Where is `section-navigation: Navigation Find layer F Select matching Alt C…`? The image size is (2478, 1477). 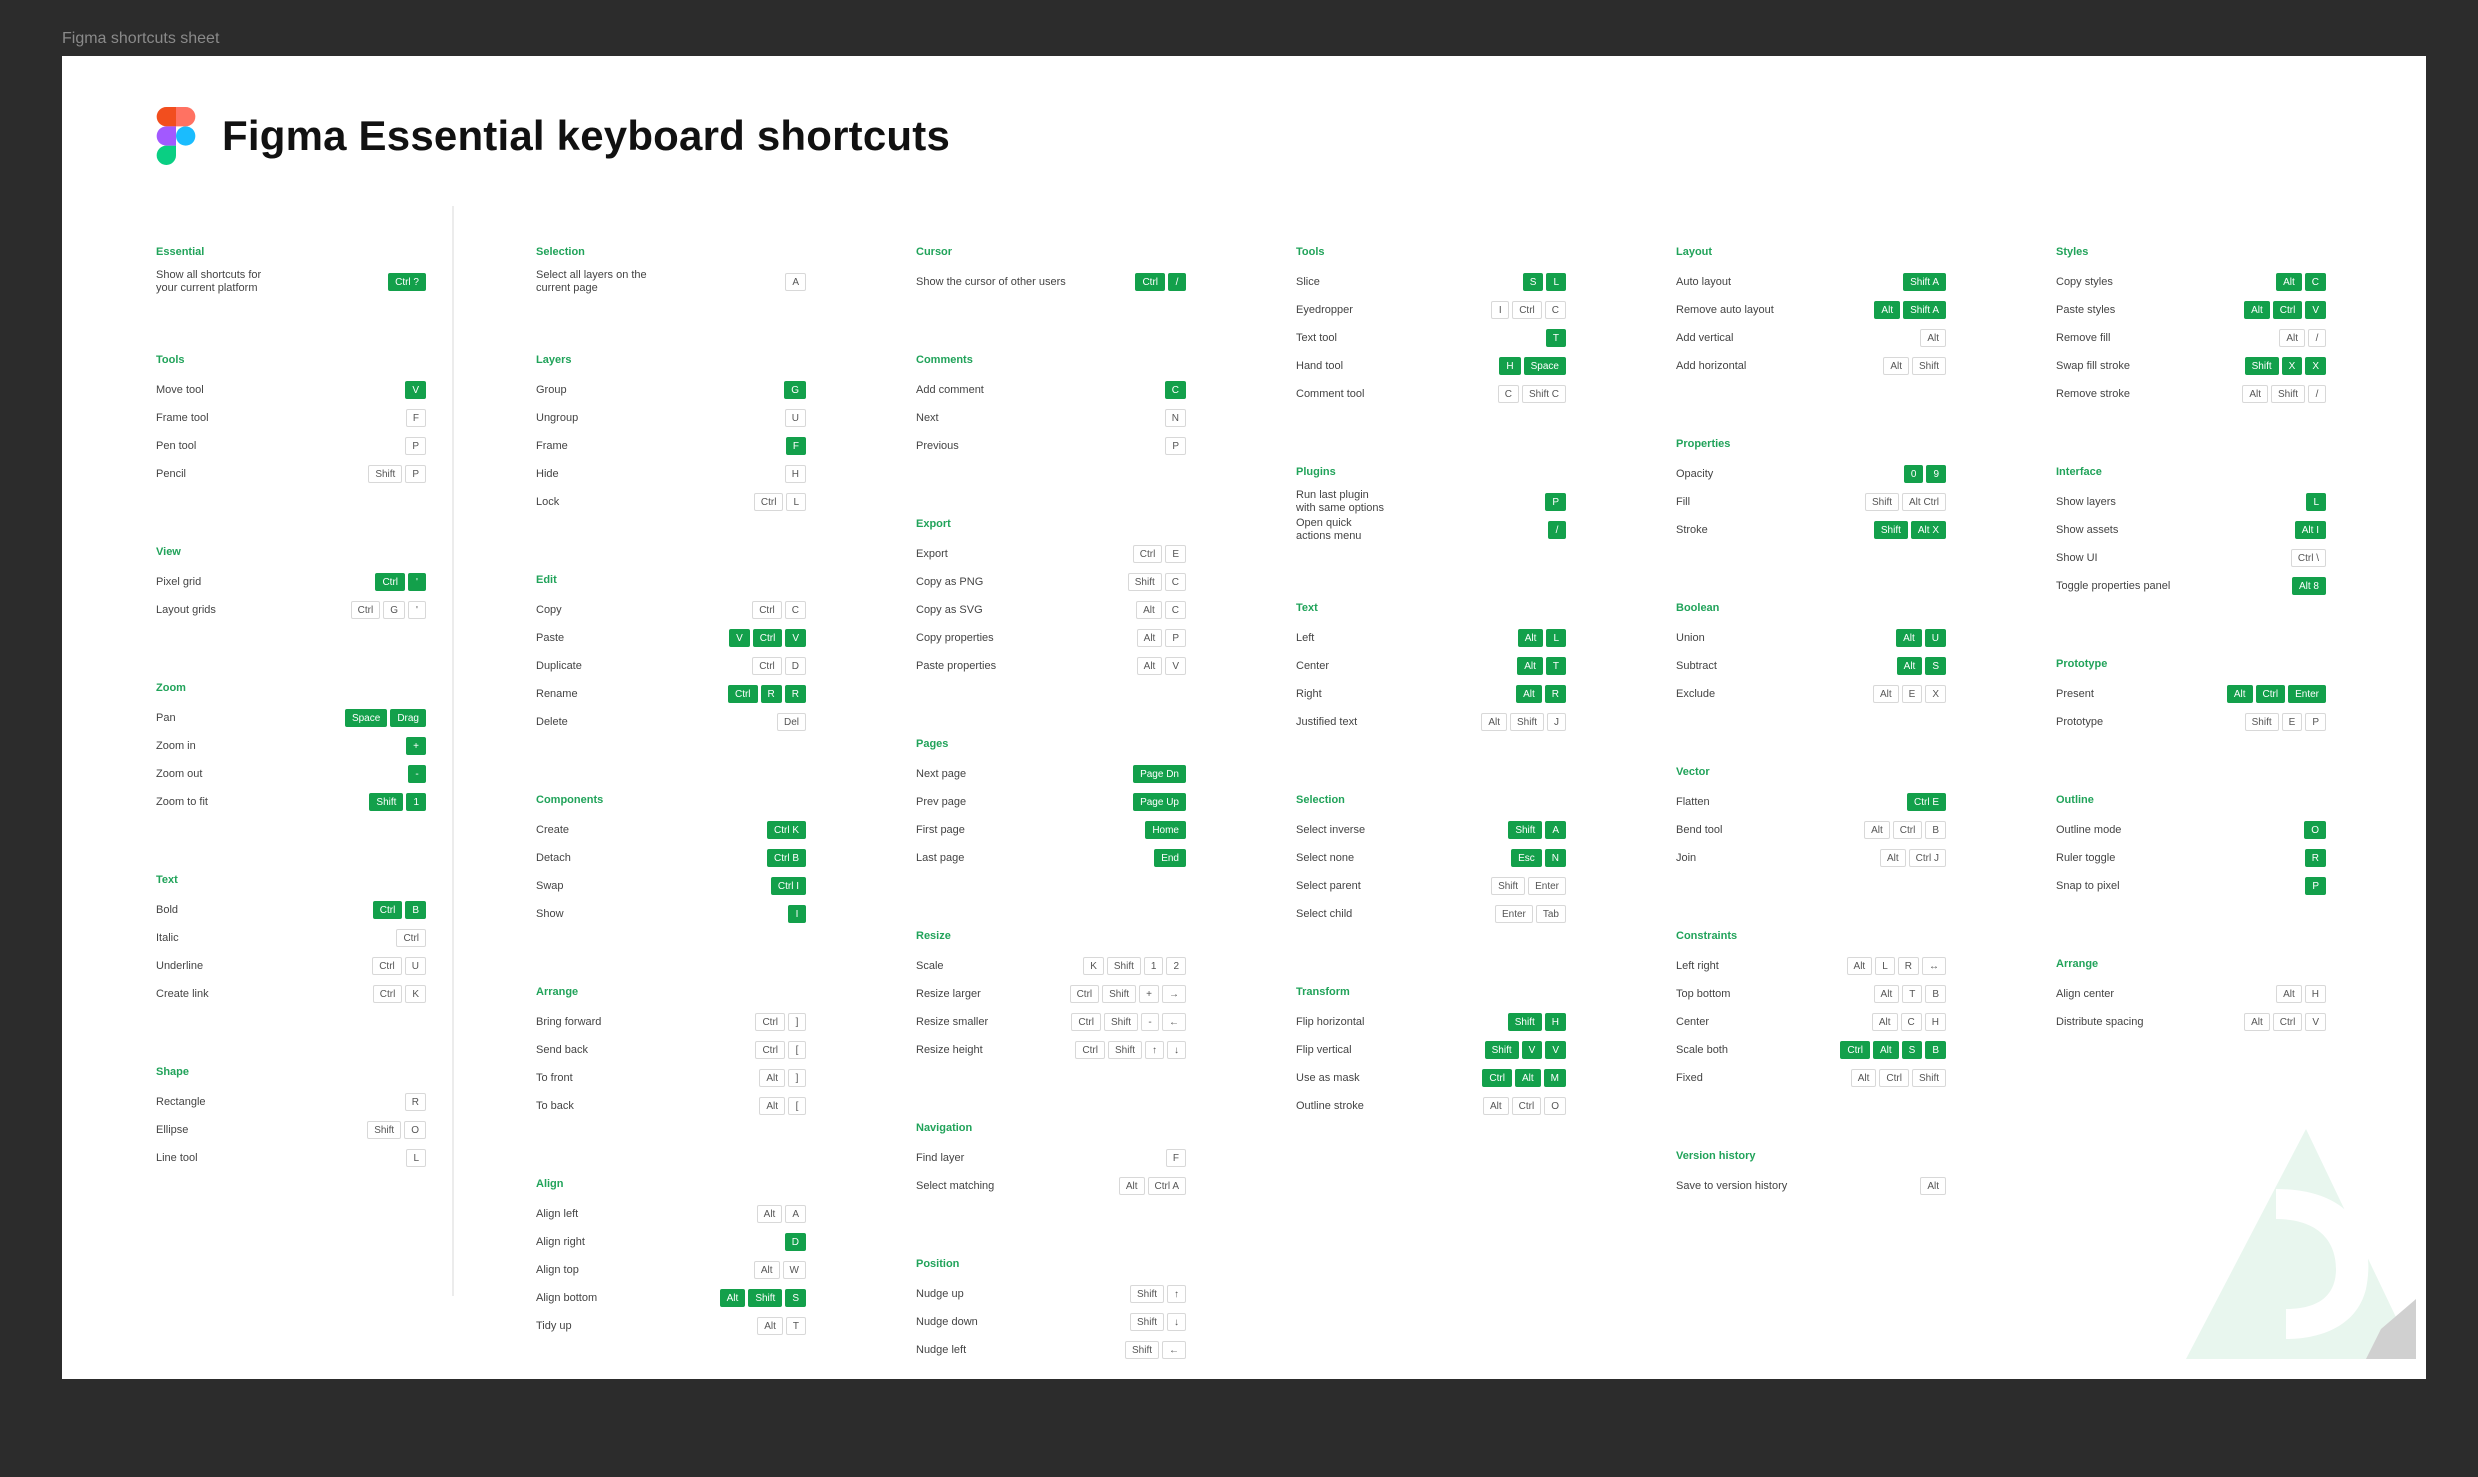
section-navigation: Navigation Find layer F Select matching Alt C… is located at coordinates (1051, 1161).